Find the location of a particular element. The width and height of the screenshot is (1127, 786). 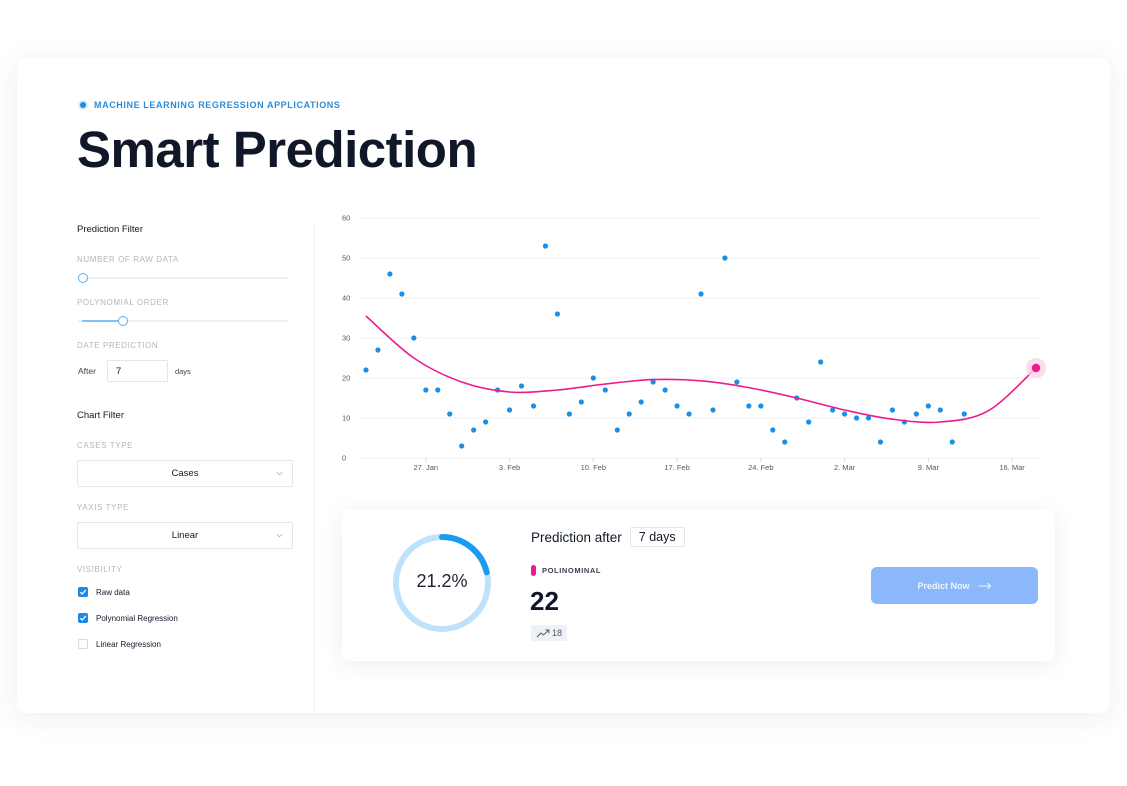

prediction-after-label: Prediction after is located at coordinates (576, 537).